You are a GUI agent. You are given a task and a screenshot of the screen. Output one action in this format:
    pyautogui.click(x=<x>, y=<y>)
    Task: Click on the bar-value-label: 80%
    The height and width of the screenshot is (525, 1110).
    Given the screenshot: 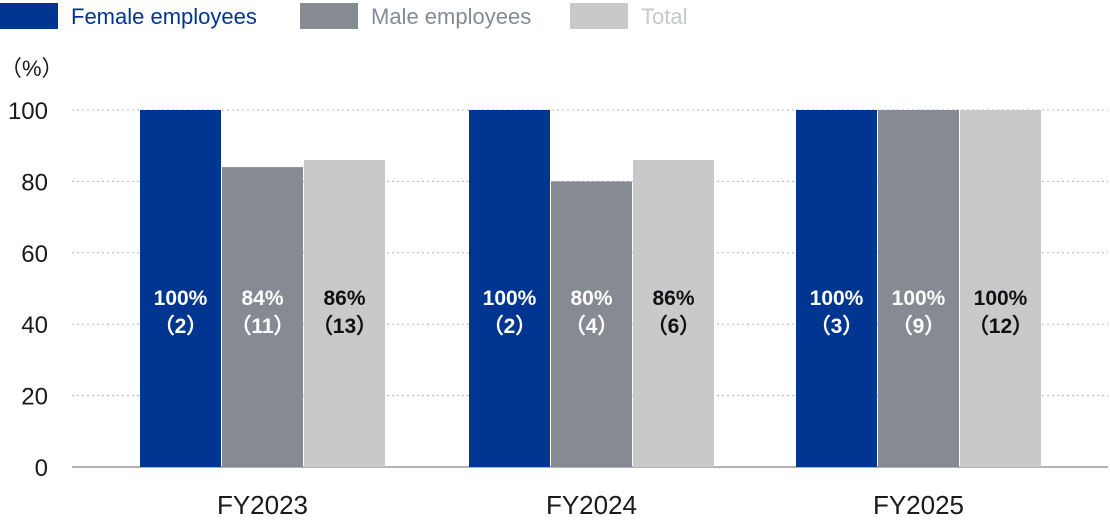 What is the action you would take?
    pyautogui.click(x=591, y=298)
    